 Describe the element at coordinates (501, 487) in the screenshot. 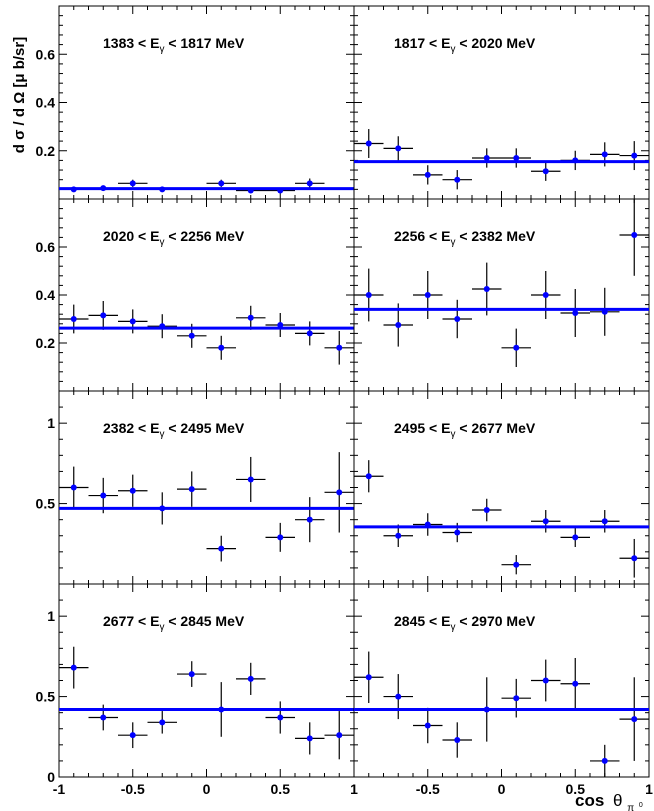

I see `panel-6: 2495 < Eγ < 2677 MeV` at that location.